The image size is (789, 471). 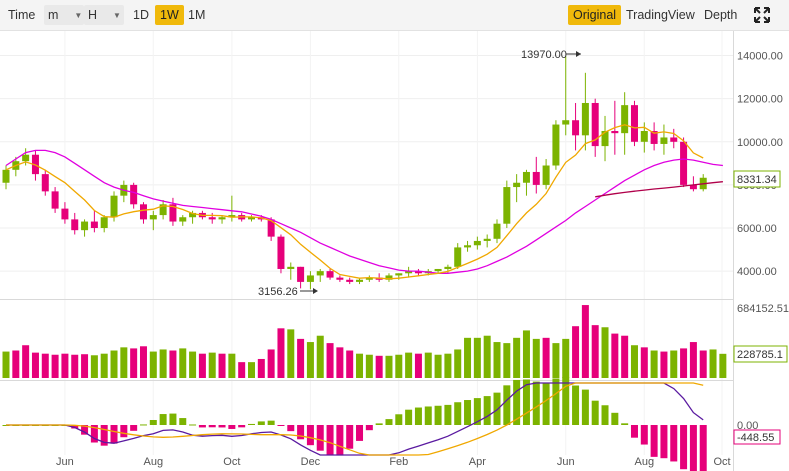 I want to click on time-label: Time, so click(x=22, y=15).